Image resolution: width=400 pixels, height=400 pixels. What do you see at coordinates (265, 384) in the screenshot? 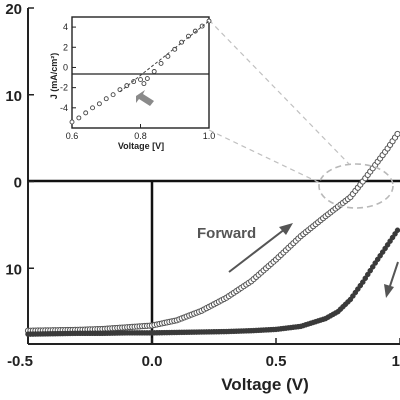
I see `main-x-axis-label: Voltage (V)` at bounding box center [265, 384].